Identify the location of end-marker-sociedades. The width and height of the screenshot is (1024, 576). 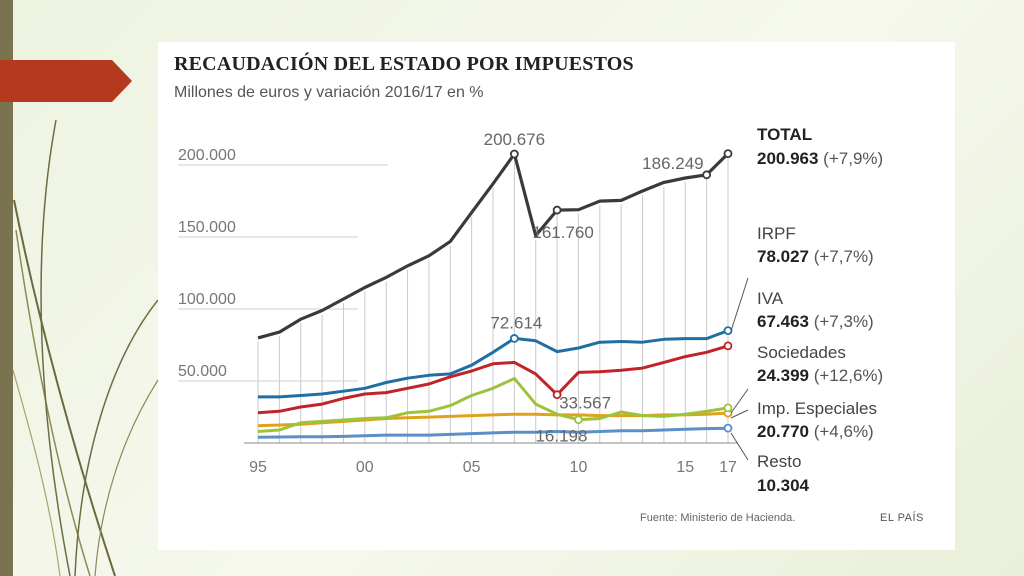
(728, 408).